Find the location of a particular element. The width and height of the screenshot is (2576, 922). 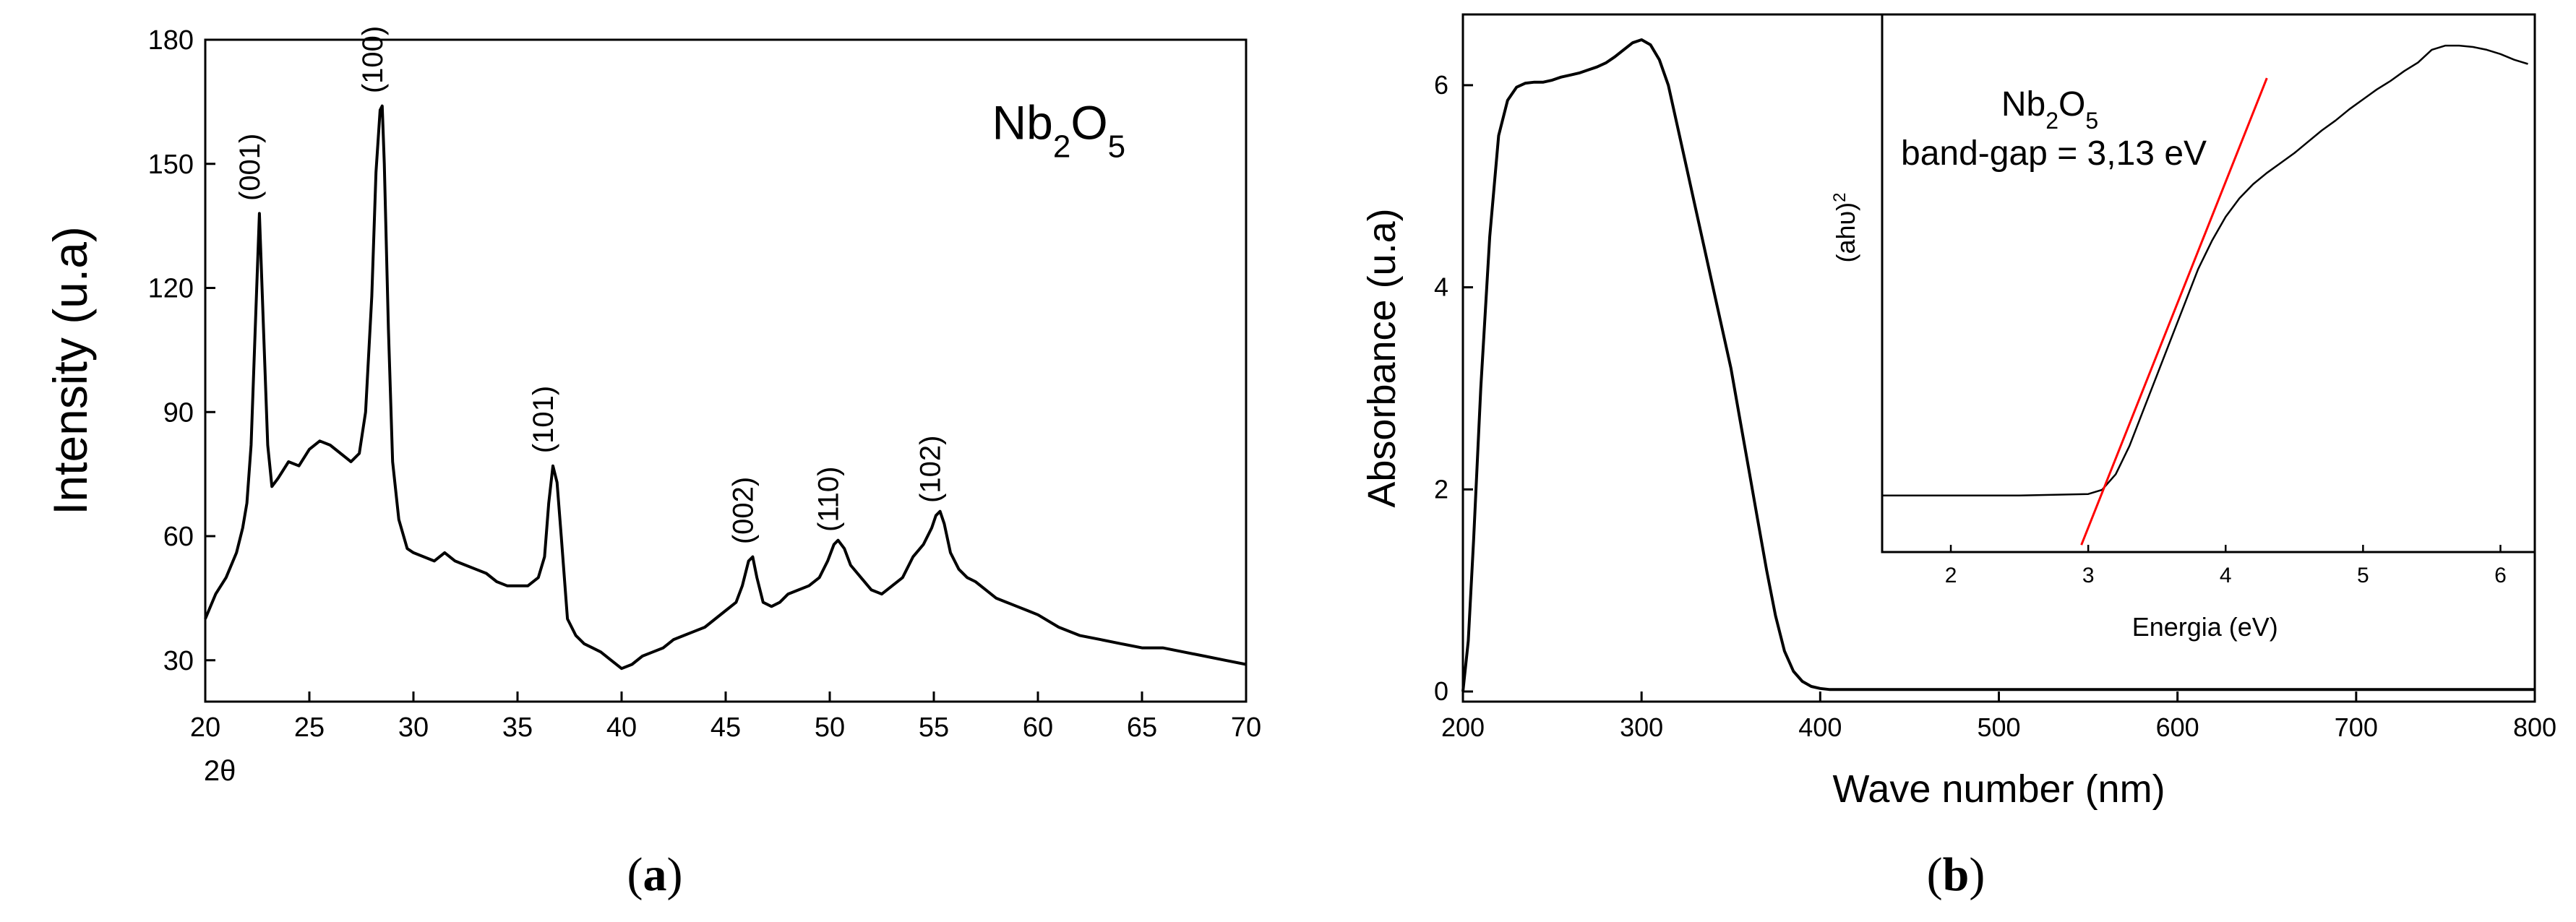

panel-a-peak-label: (100) is located at coordinates (373, 60).